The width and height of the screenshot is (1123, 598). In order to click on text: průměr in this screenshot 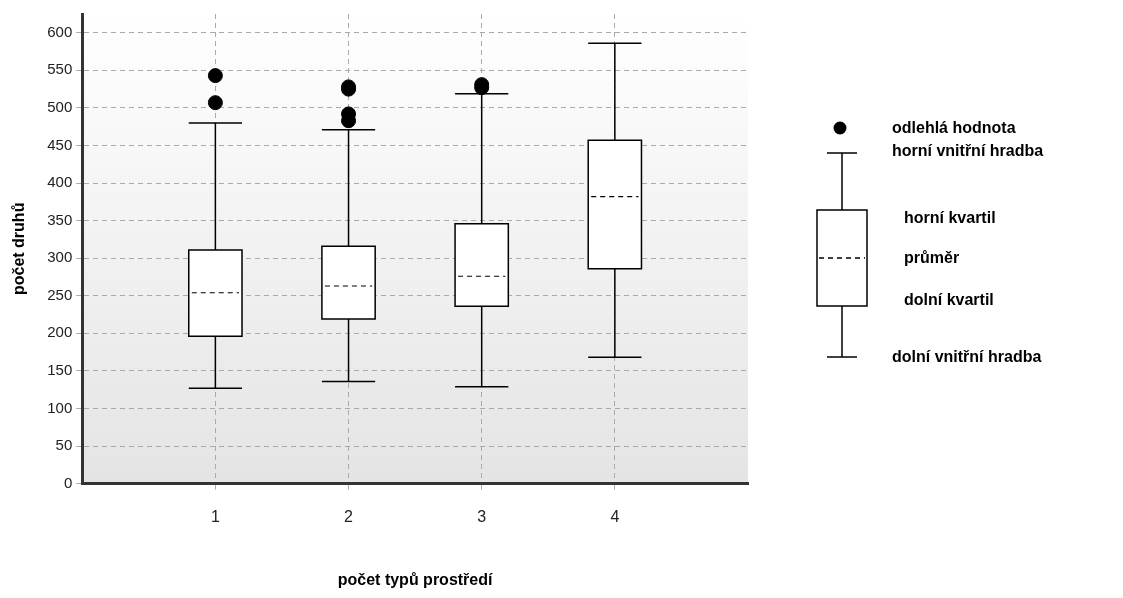, I will do `click(932, 258)`.